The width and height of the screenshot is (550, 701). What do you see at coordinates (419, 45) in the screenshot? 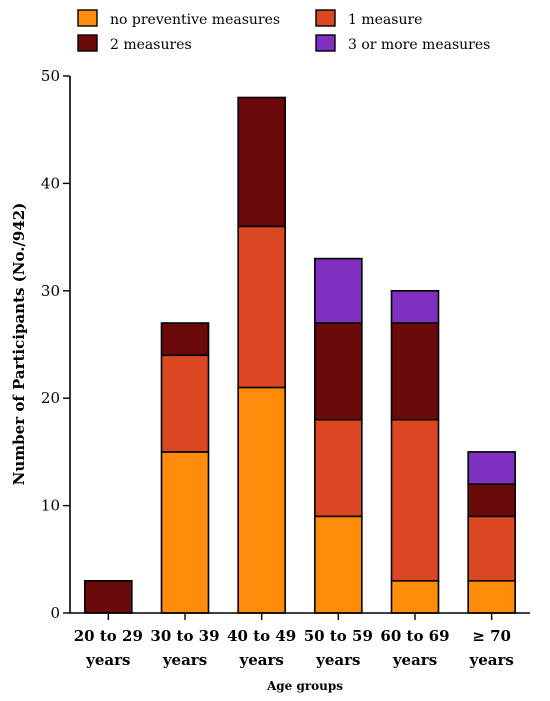
I see `legend-label: 3 or more measures` at bounding box center [419, 45].